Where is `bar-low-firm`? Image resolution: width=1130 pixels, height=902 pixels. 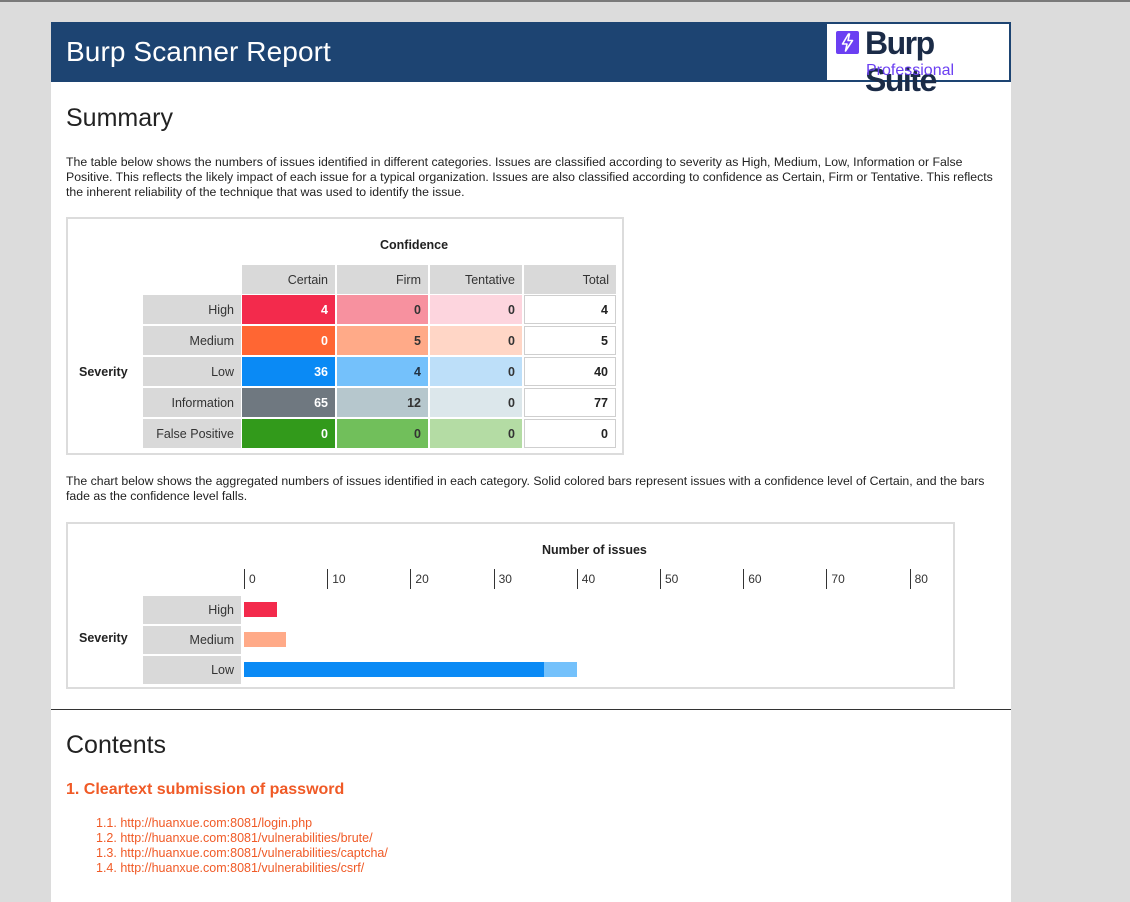 bar-low-firm is located at coordinates (560, 669).